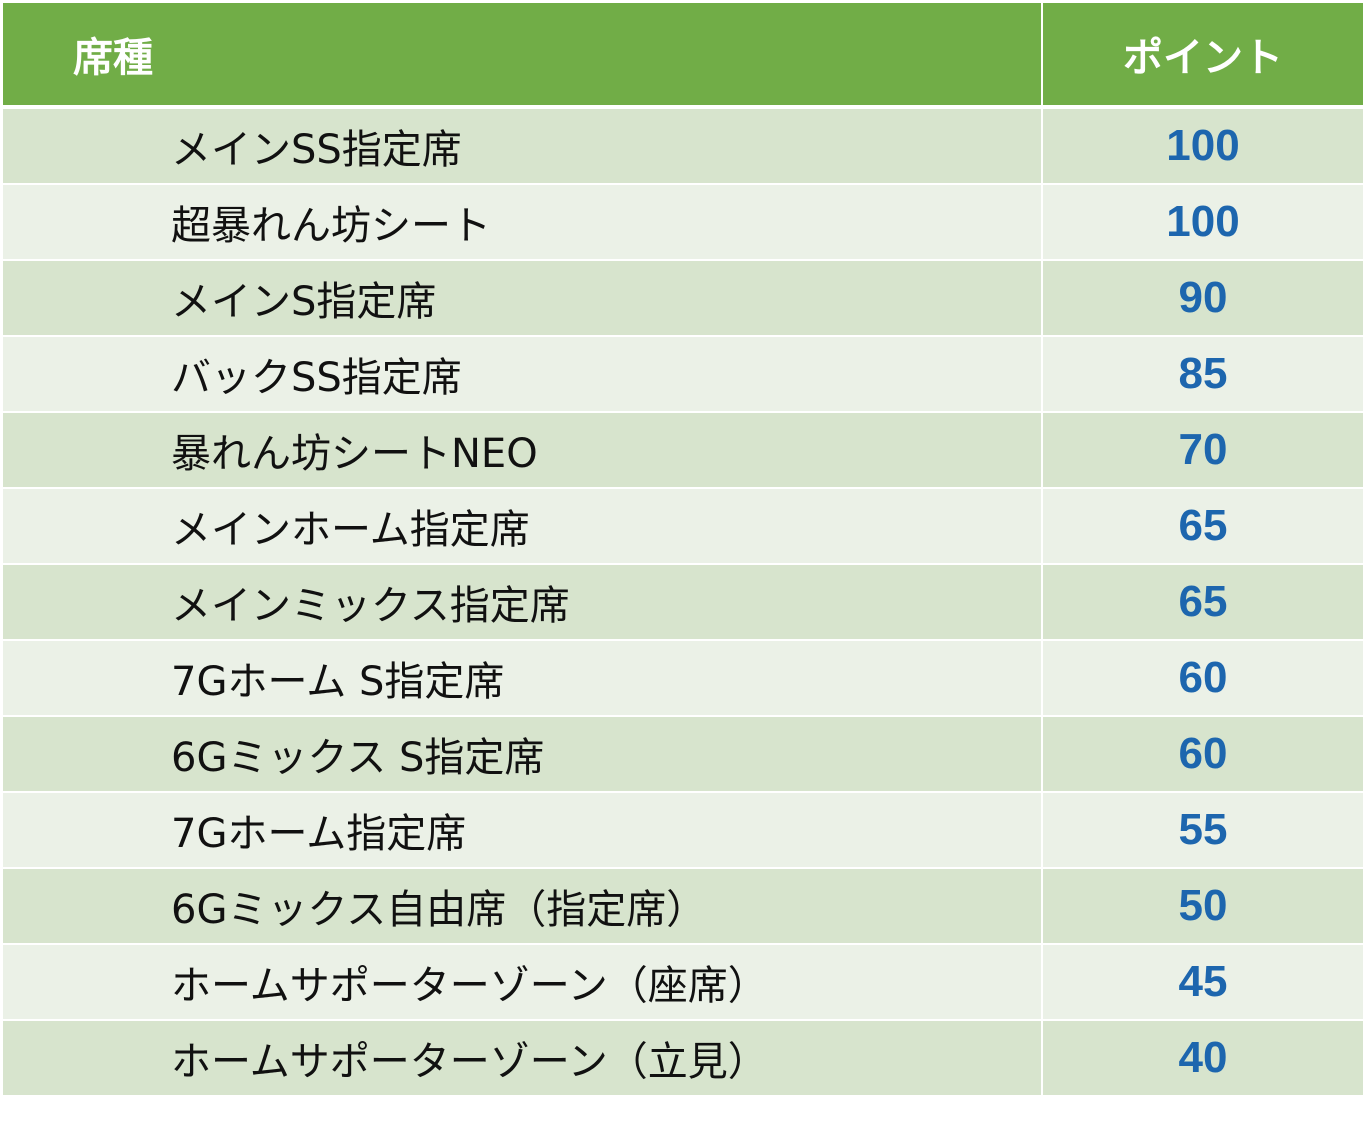 This screenshot has width=1368, height=1125. I want to click on table-row: メインS指定席 90, so click(683, 299).